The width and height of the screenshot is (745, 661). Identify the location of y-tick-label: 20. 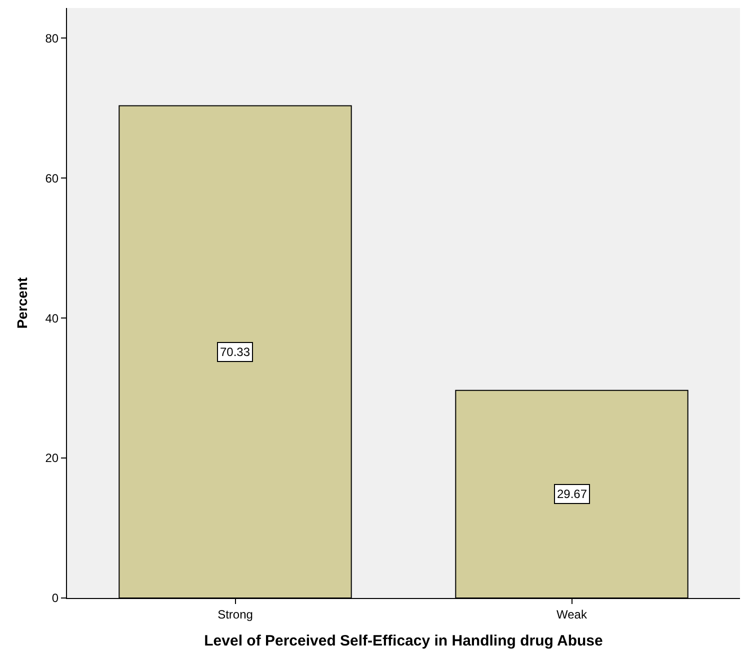
(52, 458).